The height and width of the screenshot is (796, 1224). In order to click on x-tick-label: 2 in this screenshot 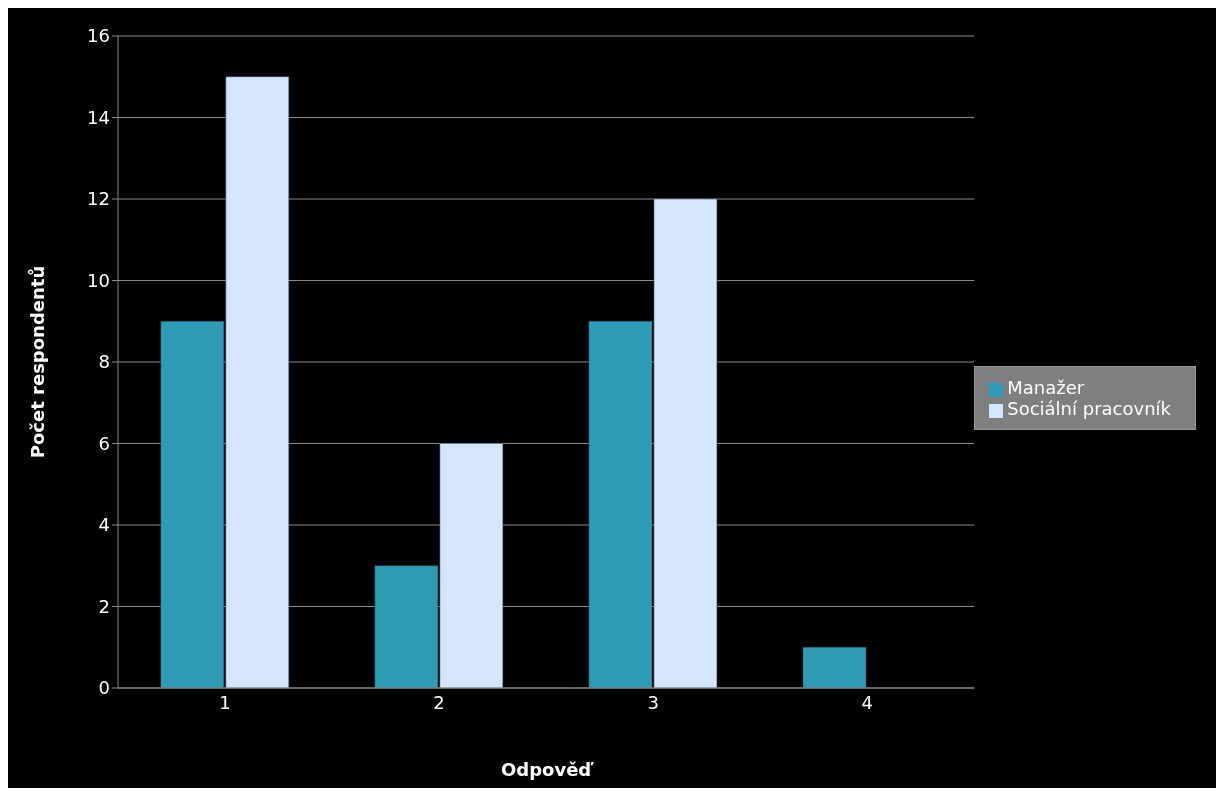, I will do `click(439, 702)`.